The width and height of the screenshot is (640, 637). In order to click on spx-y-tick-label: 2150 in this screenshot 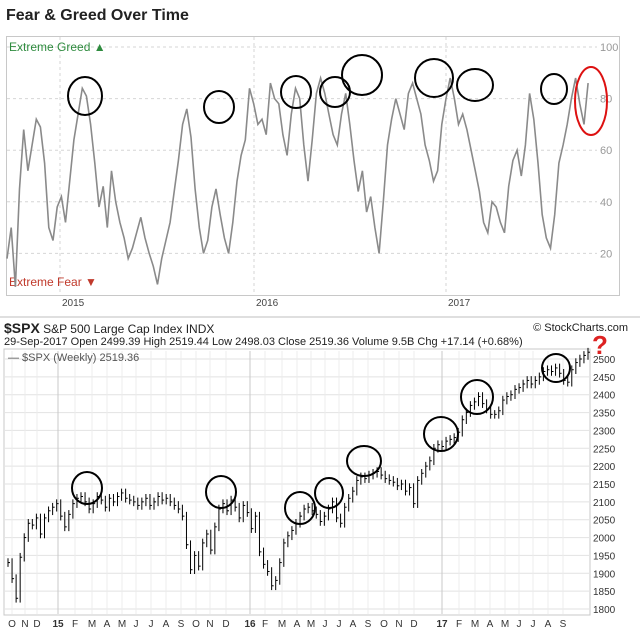, I will do `click(604, 485)`.